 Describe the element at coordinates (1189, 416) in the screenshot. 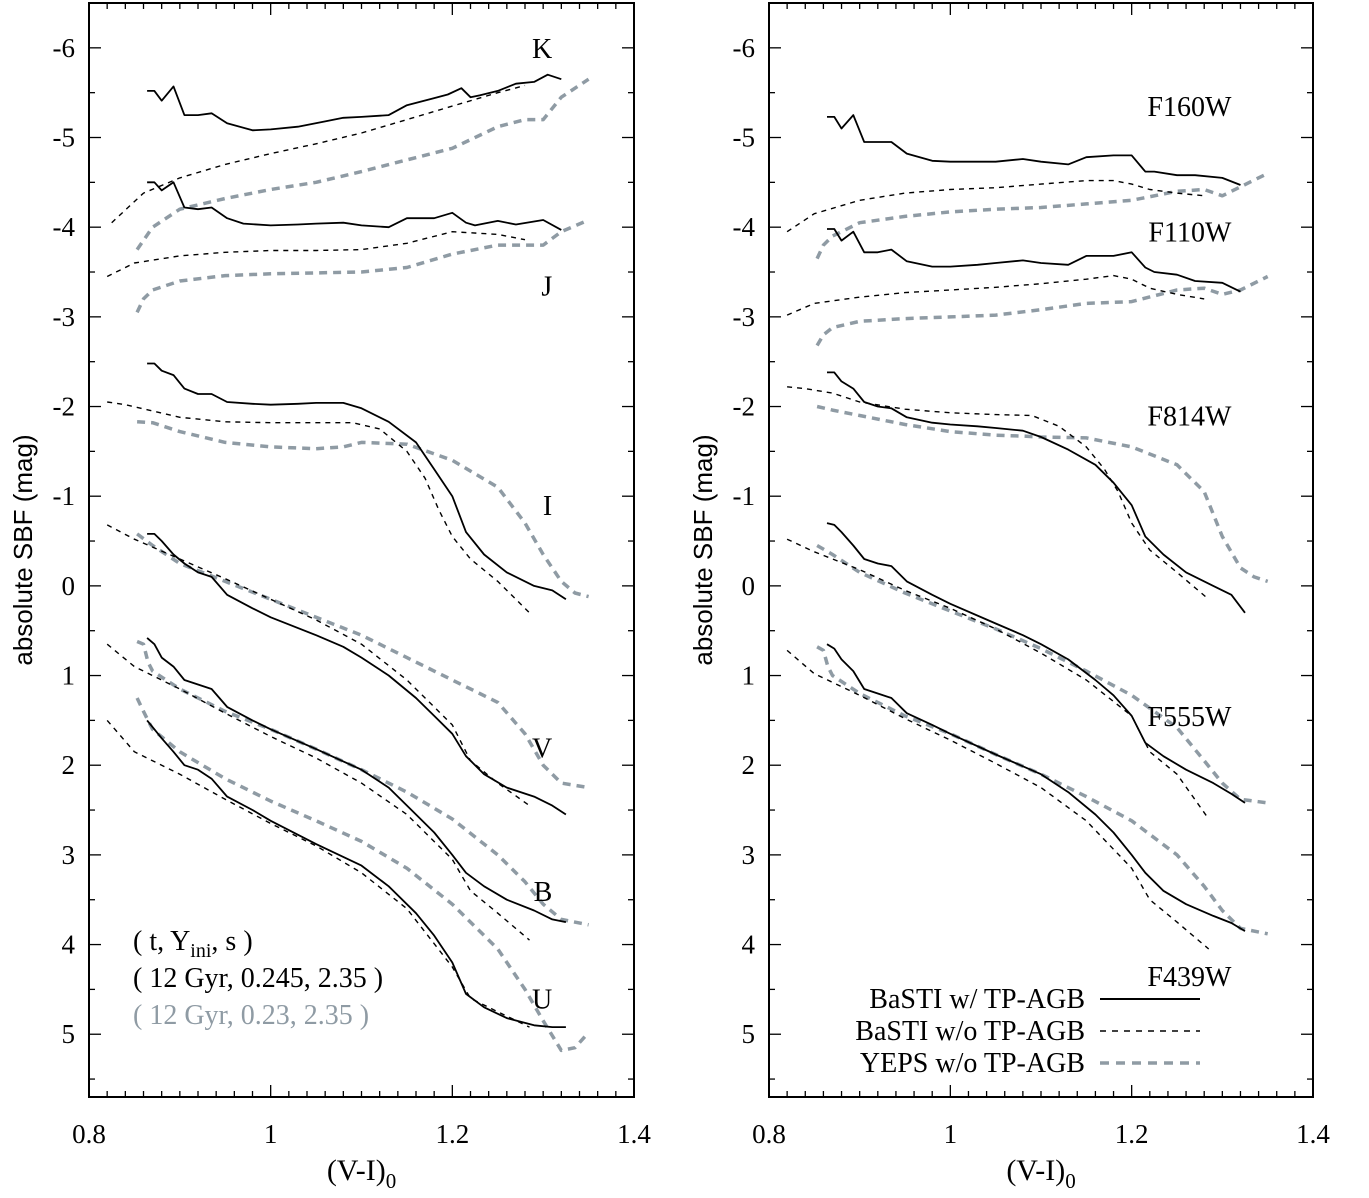

I see `band-label-f814w: F814W` at that location.